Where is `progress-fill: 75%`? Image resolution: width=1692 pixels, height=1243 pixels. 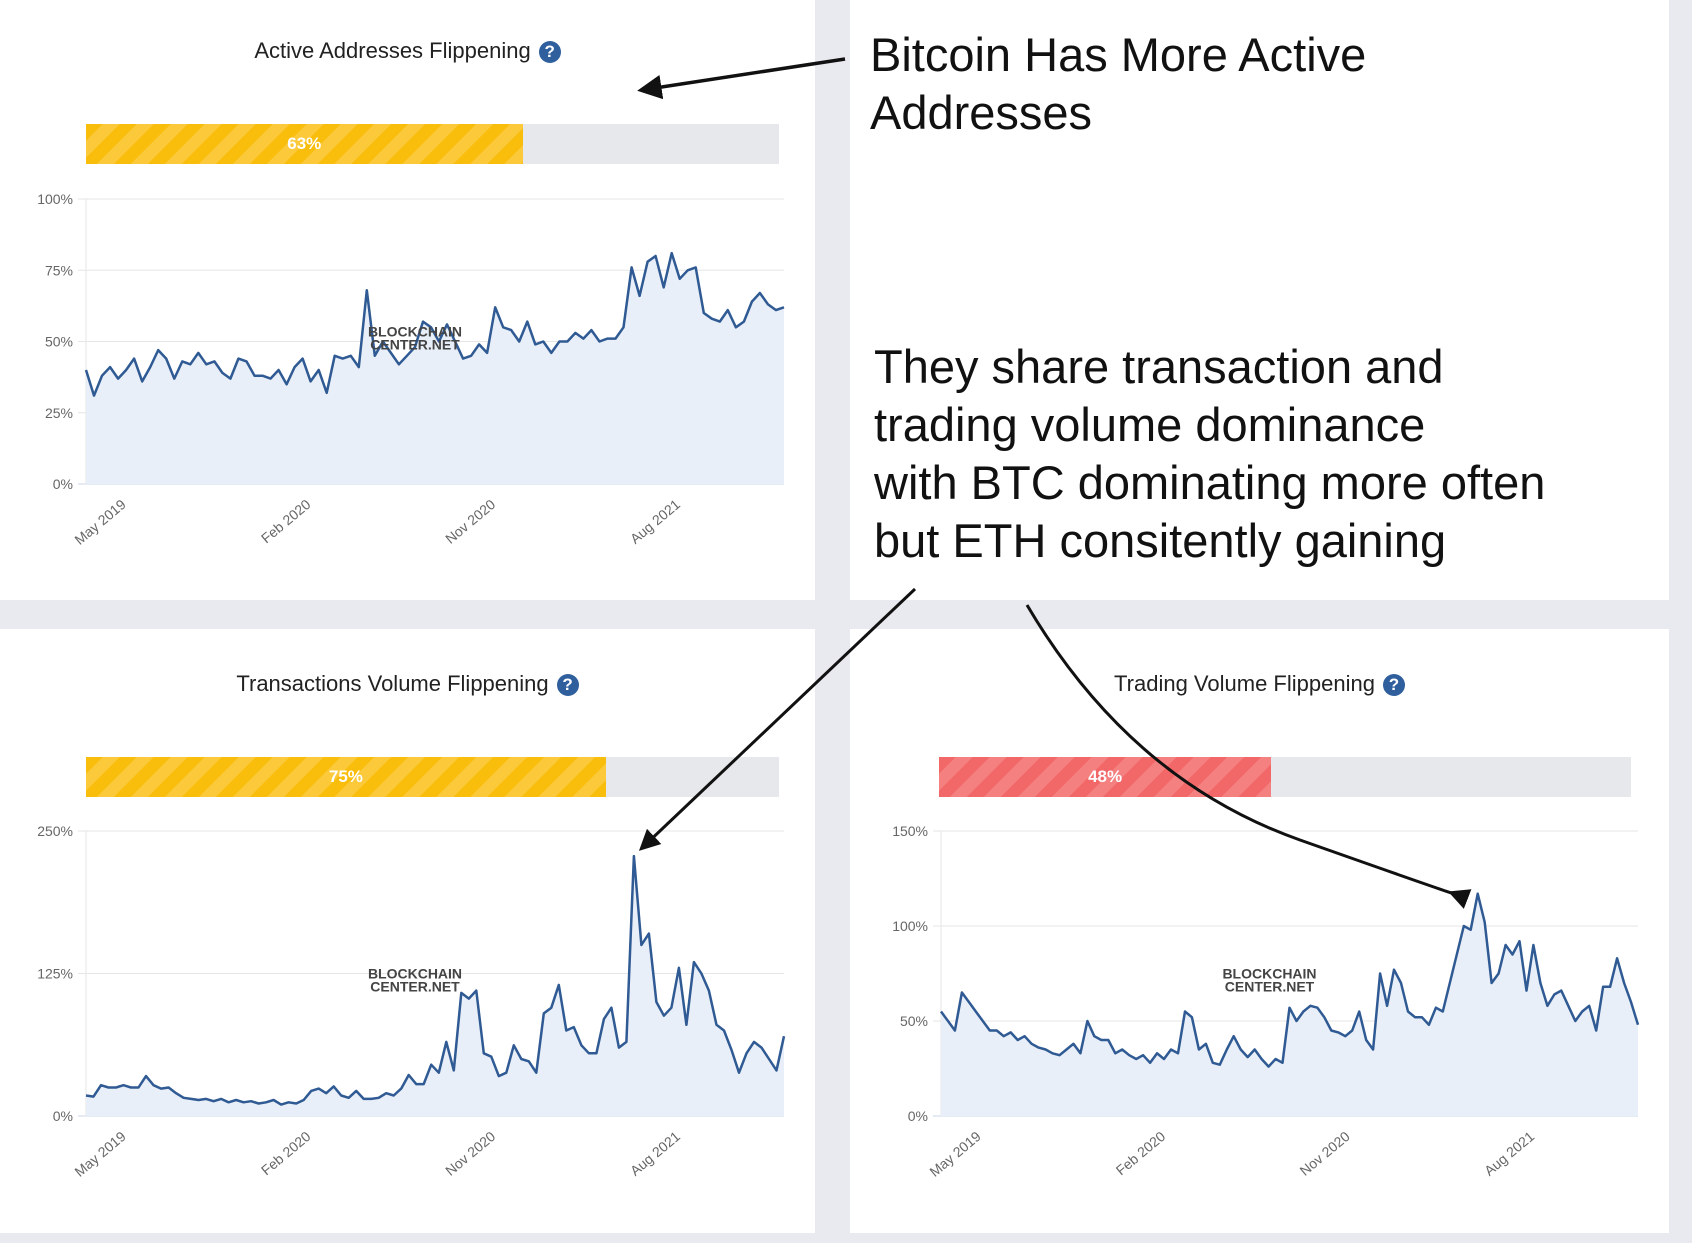
progress-fill: 75% is located at coordinates (346, 777).